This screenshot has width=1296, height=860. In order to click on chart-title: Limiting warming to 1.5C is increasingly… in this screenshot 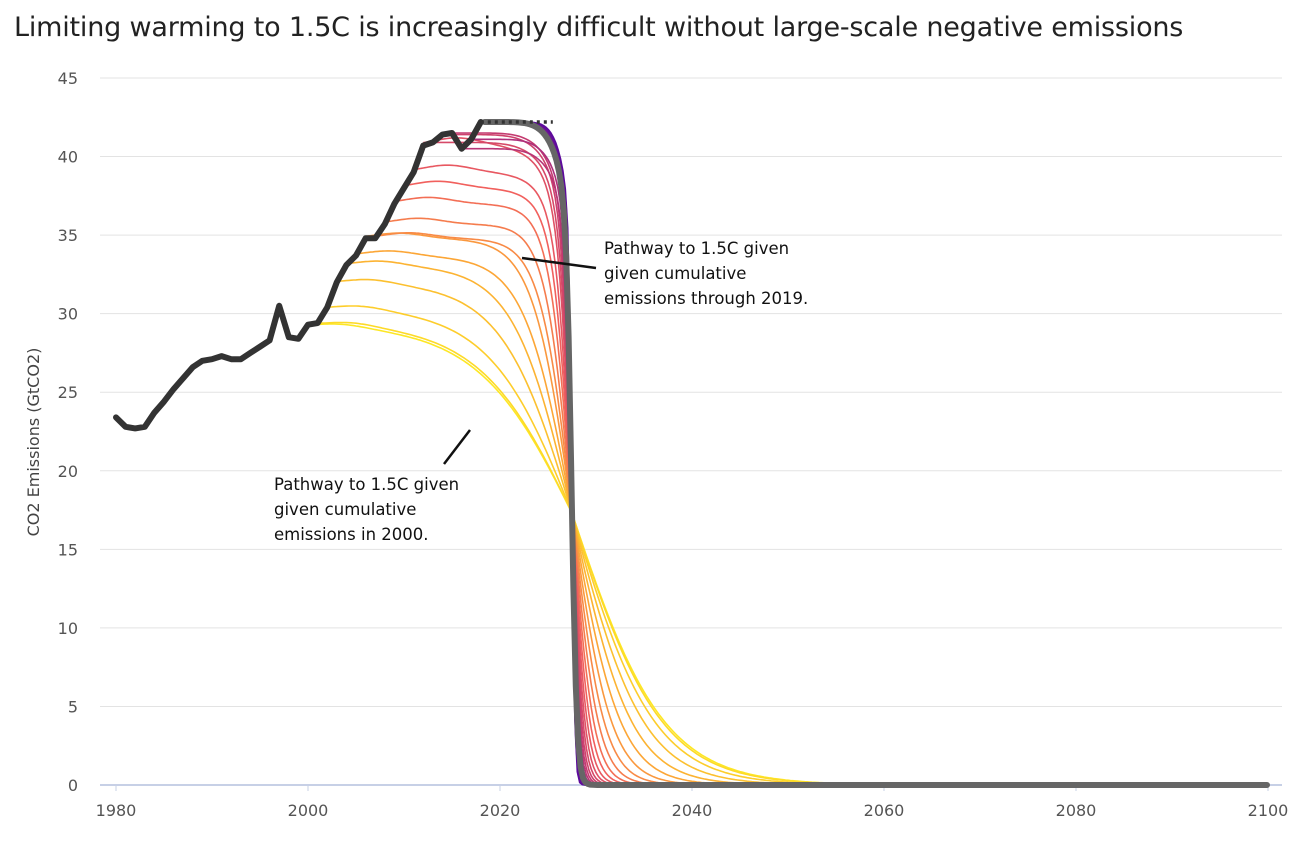, I will do `click(599, 27)`.